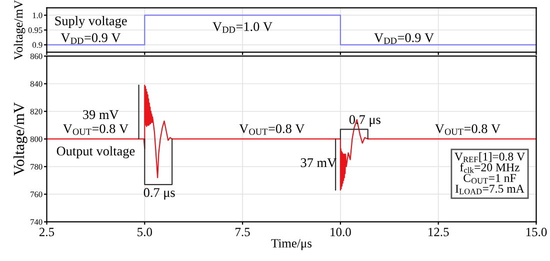 The height and width of the screenshot is (261, 550). Describe the element at coordinates (36, 84) in the screenshot. I see `y-tick-label: 840` at that location.